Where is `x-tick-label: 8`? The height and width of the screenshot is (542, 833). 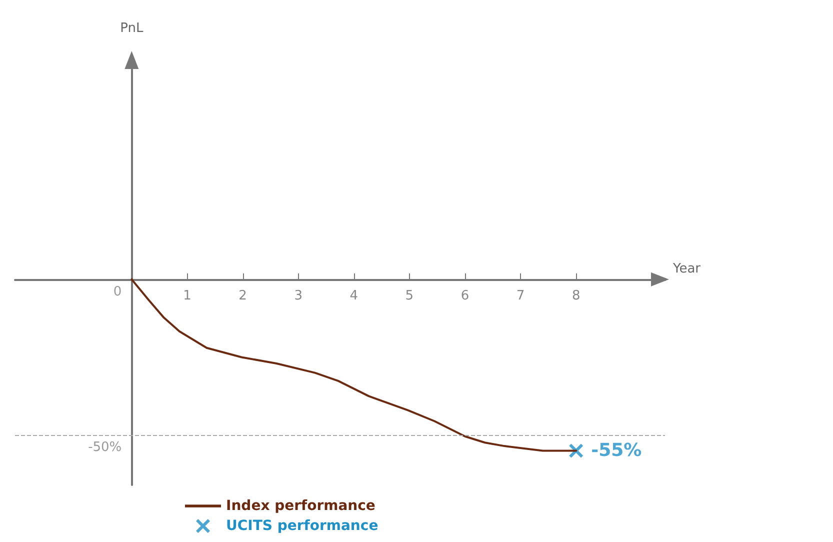 x-tick-label: 8 is located at coordinates (576, 296).